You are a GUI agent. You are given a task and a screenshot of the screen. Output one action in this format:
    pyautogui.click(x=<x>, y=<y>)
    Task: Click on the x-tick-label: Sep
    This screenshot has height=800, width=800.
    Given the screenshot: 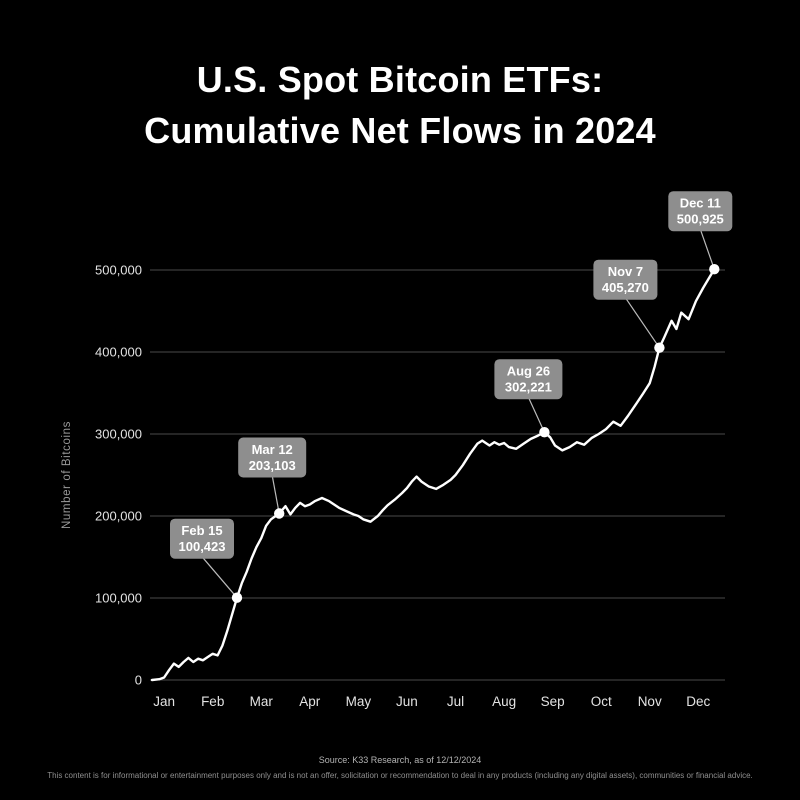 What is the action you would take?
    pyautogui.click(x=553, y=701)
    